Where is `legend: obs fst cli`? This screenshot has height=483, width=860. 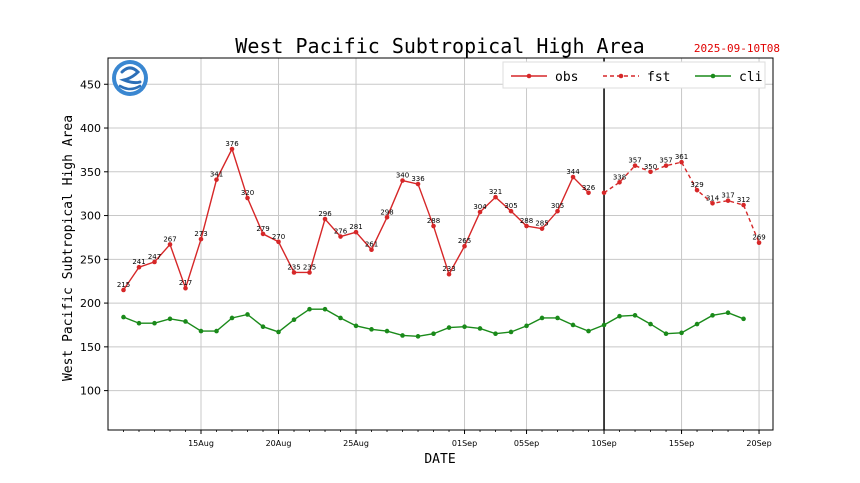
legend: obs fst cli is located at coordinates (634, 75).